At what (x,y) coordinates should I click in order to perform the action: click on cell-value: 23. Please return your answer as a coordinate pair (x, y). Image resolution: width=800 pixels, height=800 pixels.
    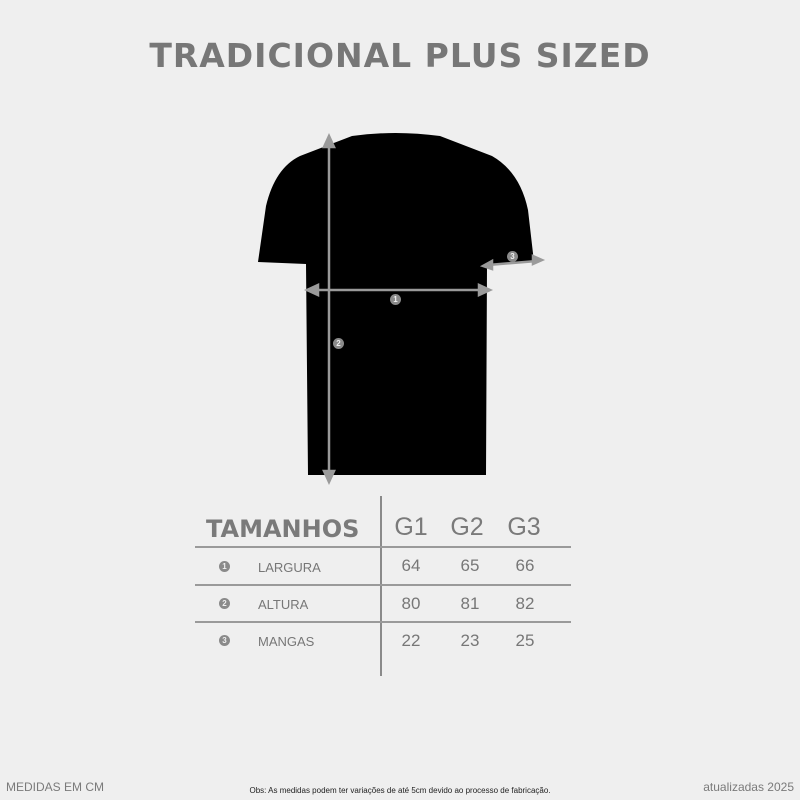
    Looking at the image, I should click on (470, 640).